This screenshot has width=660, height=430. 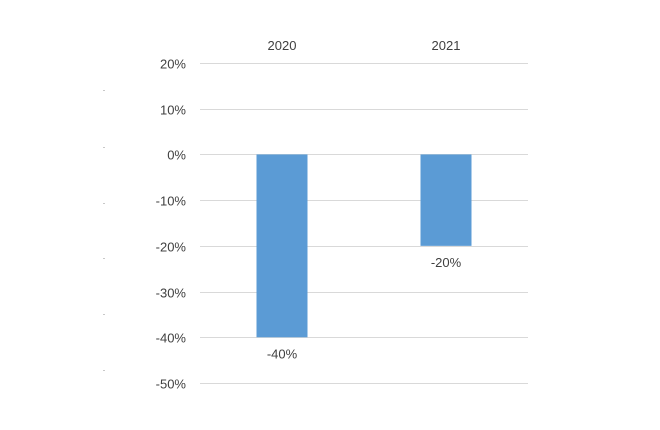 I want to click on y-tick-label: -30%, so click(x=171, y=293).